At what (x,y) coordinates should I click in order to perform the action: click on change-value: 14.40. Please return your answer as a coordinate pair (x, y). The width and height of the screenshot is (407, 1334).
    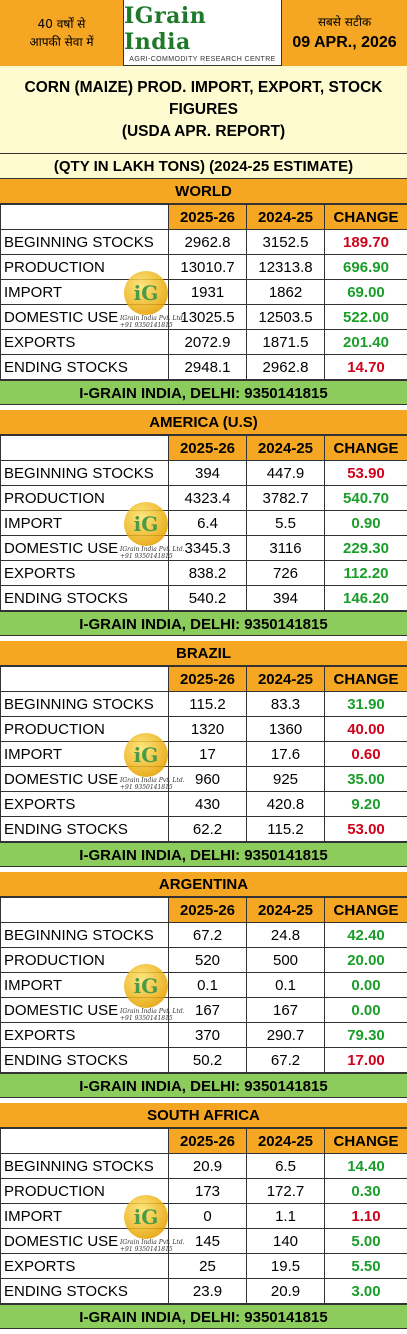
    Looking at the image, I should click on (365, 1166).